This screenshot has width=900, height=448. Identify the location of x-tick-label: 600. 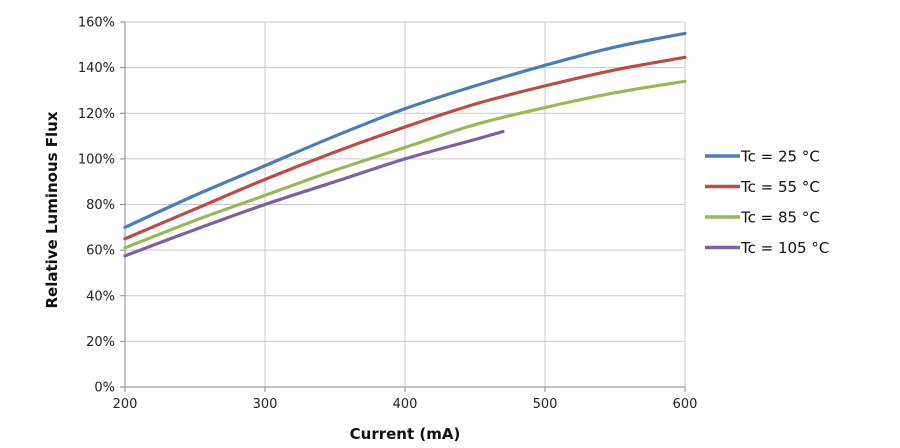
(685, 404).